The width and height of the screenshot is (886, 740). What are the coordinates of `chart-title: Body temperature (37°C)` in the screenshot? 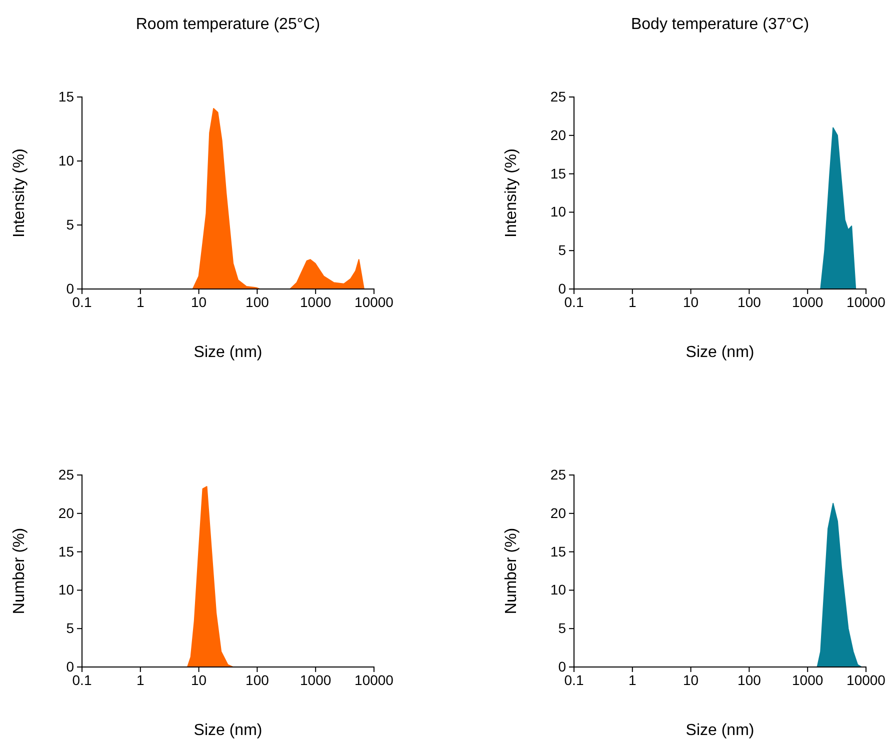 It's located at (720, 24).